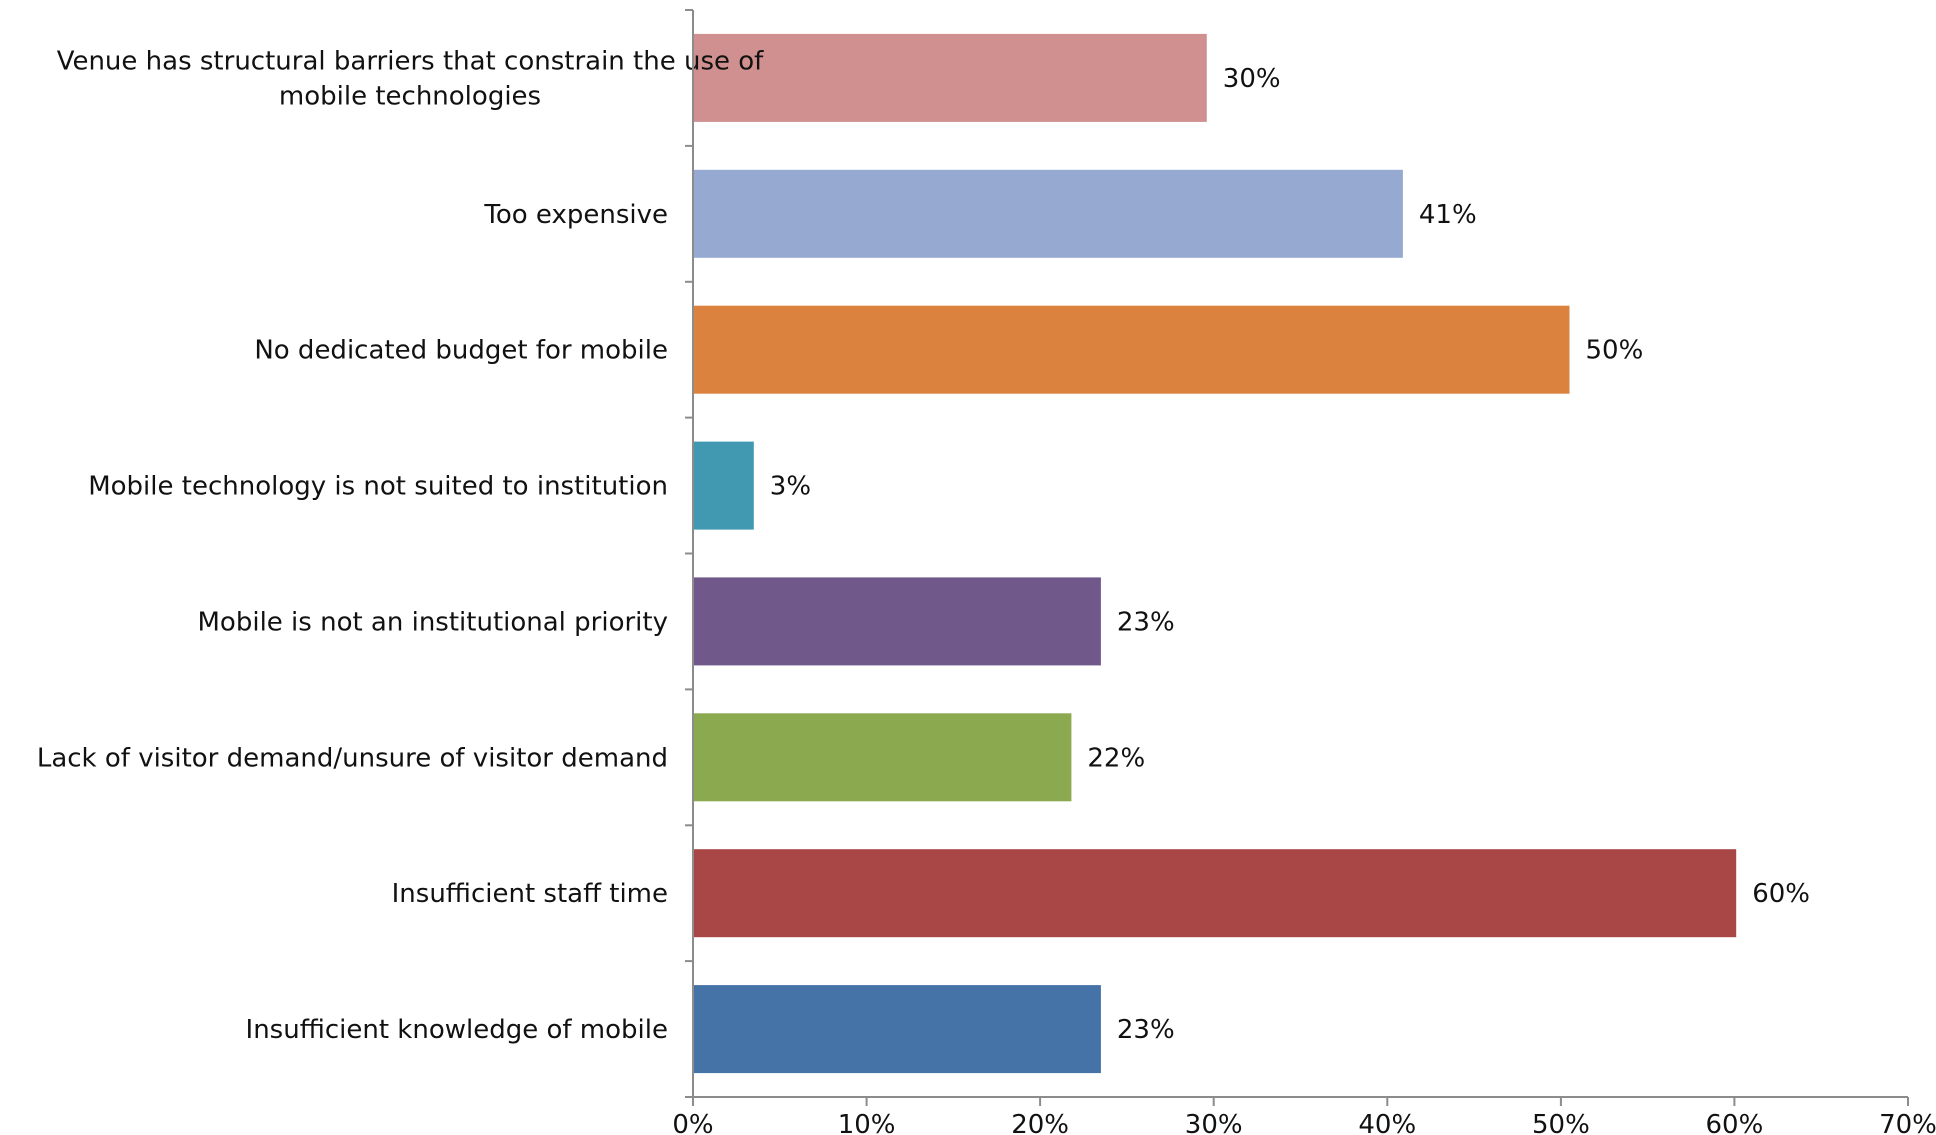  Describe the element at coordinates (1907, 1122) in the screenshot. I see `x-tick-label: 70%` at that location.